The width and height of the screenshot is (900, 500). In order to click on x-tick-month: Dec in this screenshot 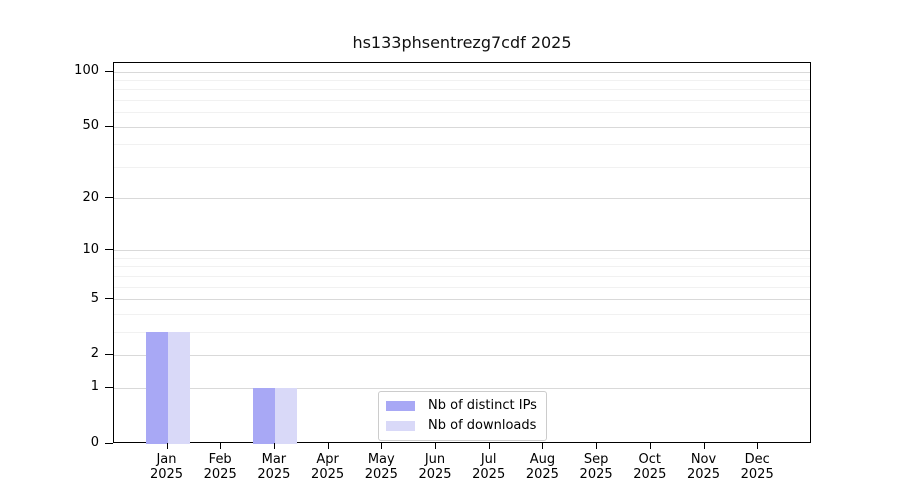, I will do `click(757, 459)`.